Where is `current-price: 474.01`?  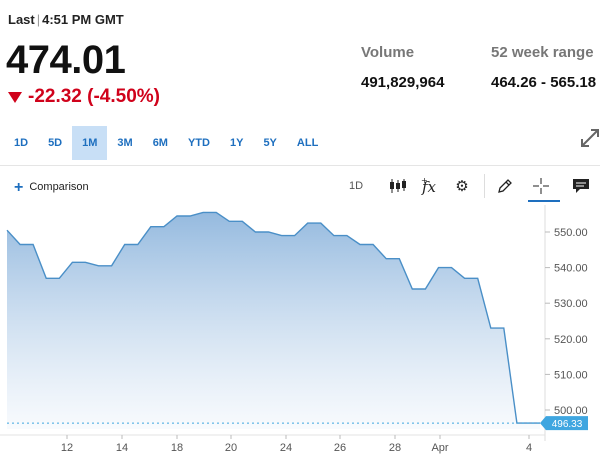
current-price: 474.01 is located at coordinates (66, 60).